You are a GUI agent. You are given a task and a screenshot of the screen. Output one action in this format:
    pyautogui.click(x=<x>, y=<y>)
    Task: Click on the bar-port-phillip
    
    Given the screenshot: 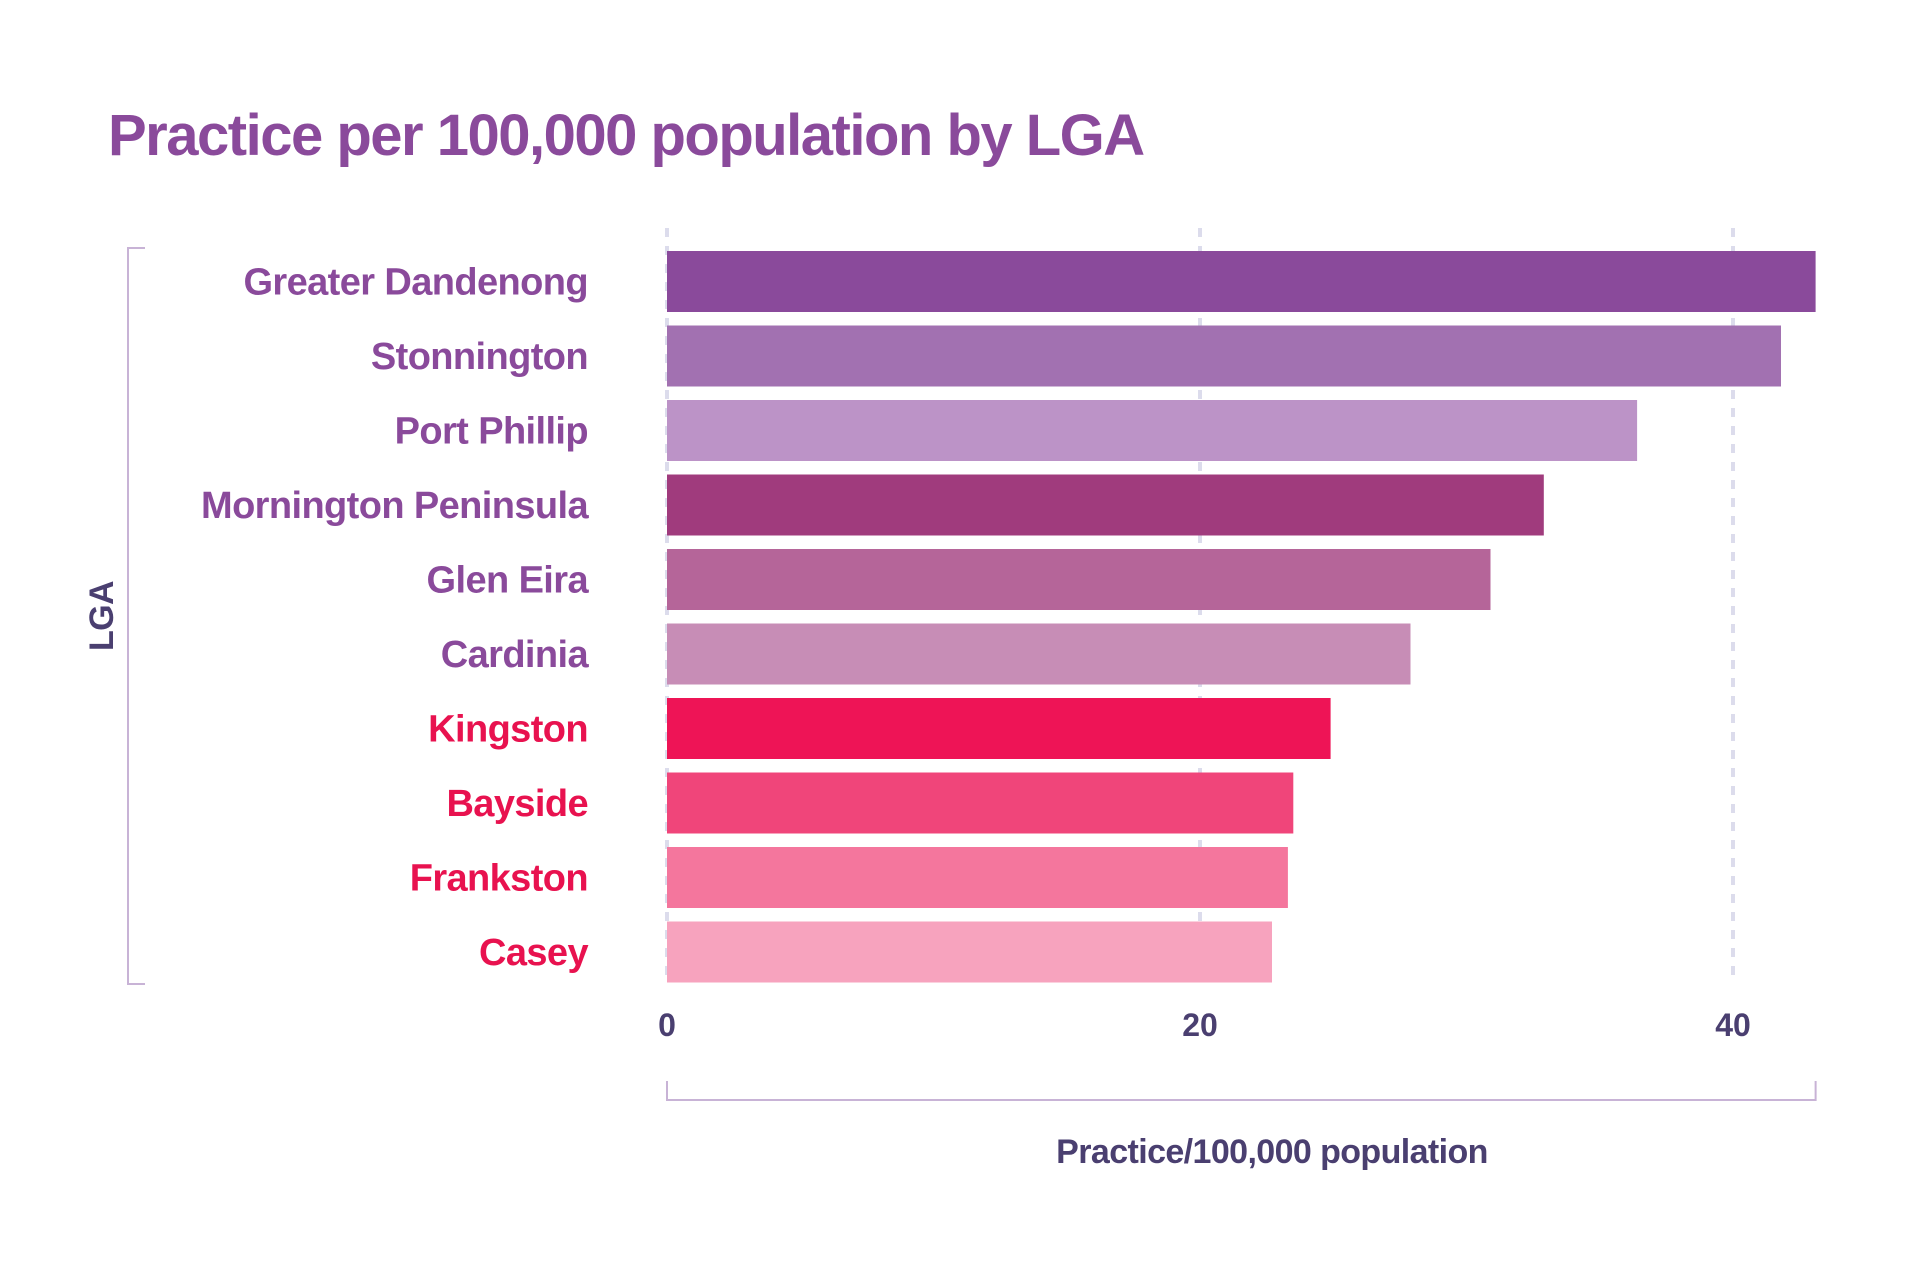 What is the action you would take?
    pyautogui.click(x=1152, y=430)
    